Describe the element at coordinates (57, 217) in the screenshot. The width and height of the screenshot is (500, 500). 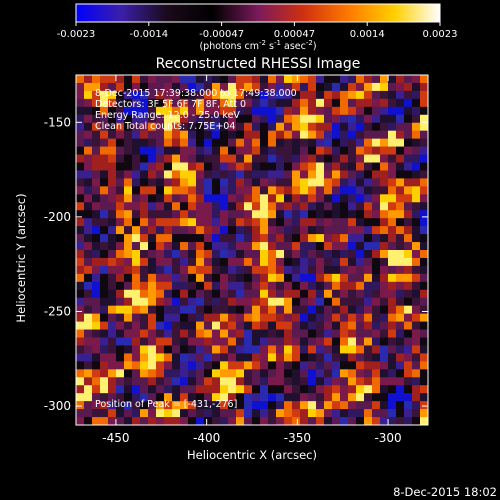
I see `y-tick-label: -200` at that location.